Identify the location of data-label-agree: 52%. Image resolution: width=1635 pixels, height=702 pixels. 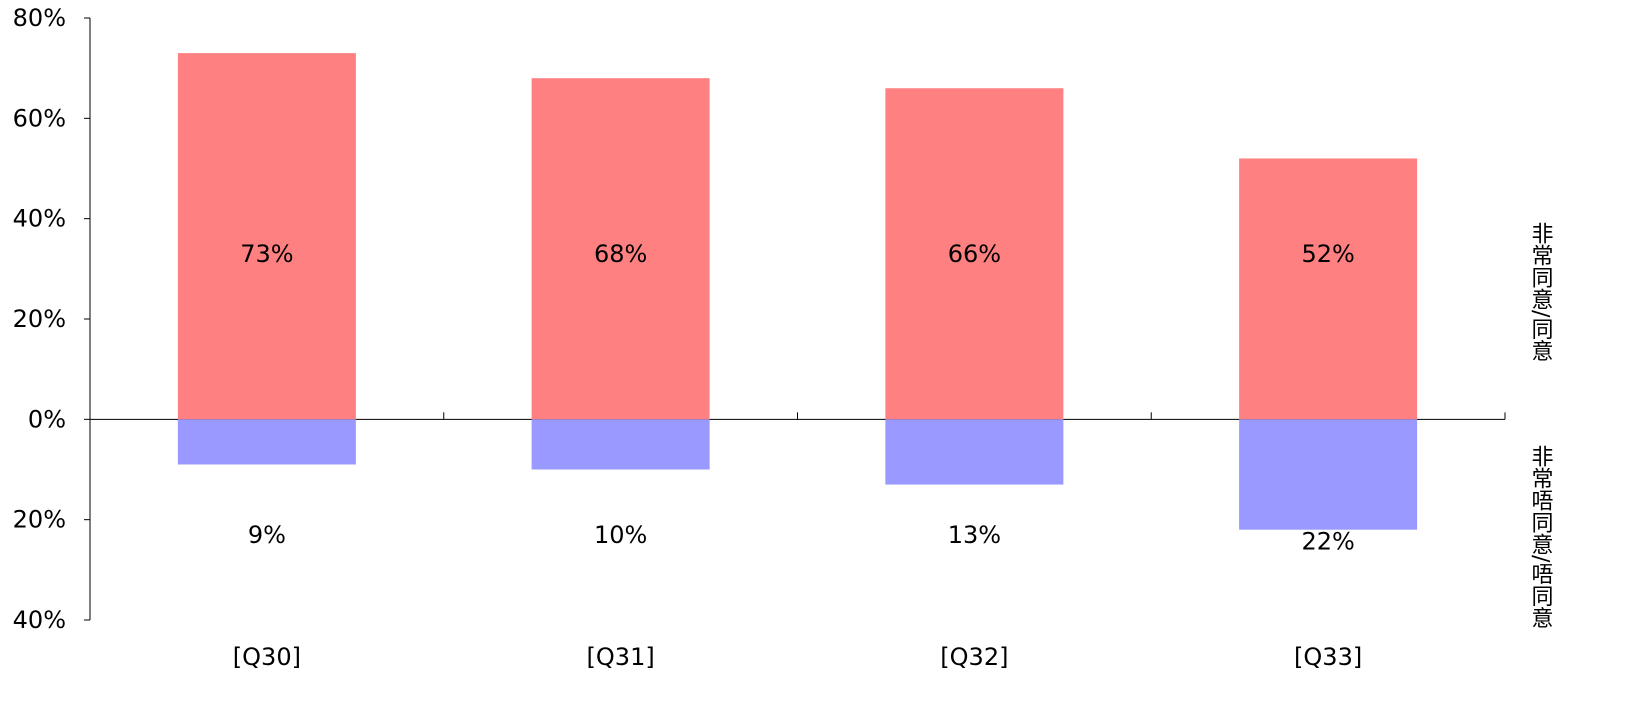
(1327, 254).